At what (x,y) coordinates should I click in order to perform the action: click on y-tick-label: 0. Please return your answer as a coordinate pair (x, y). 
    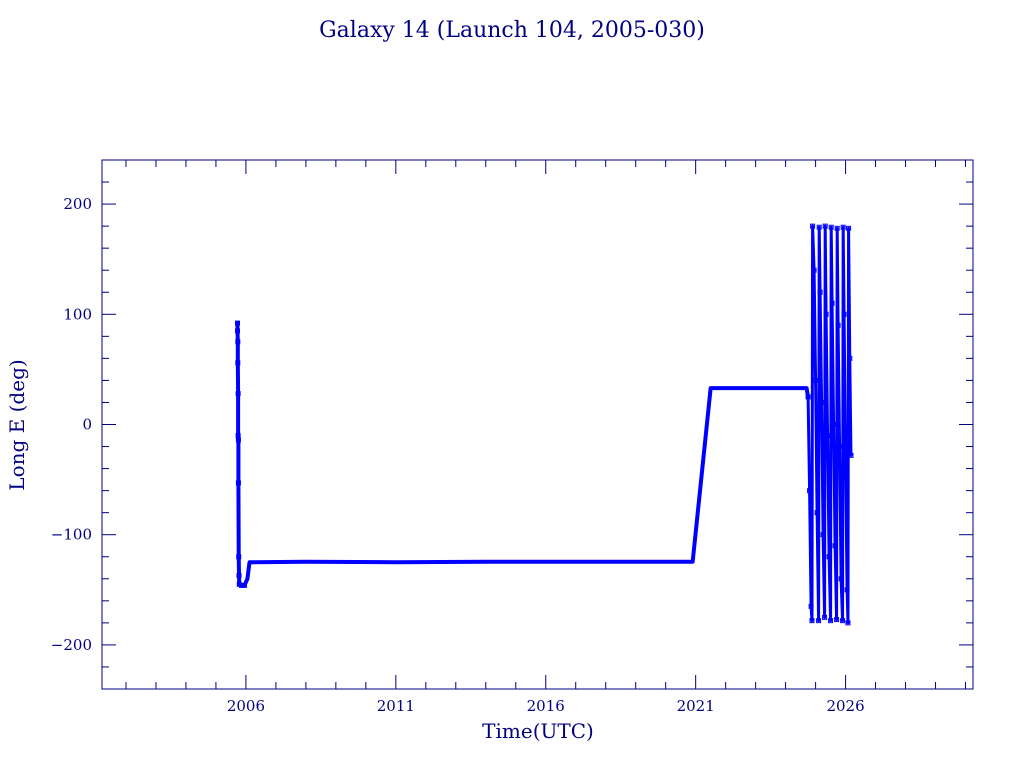
    Looking at the image, I should click on (87, 425).